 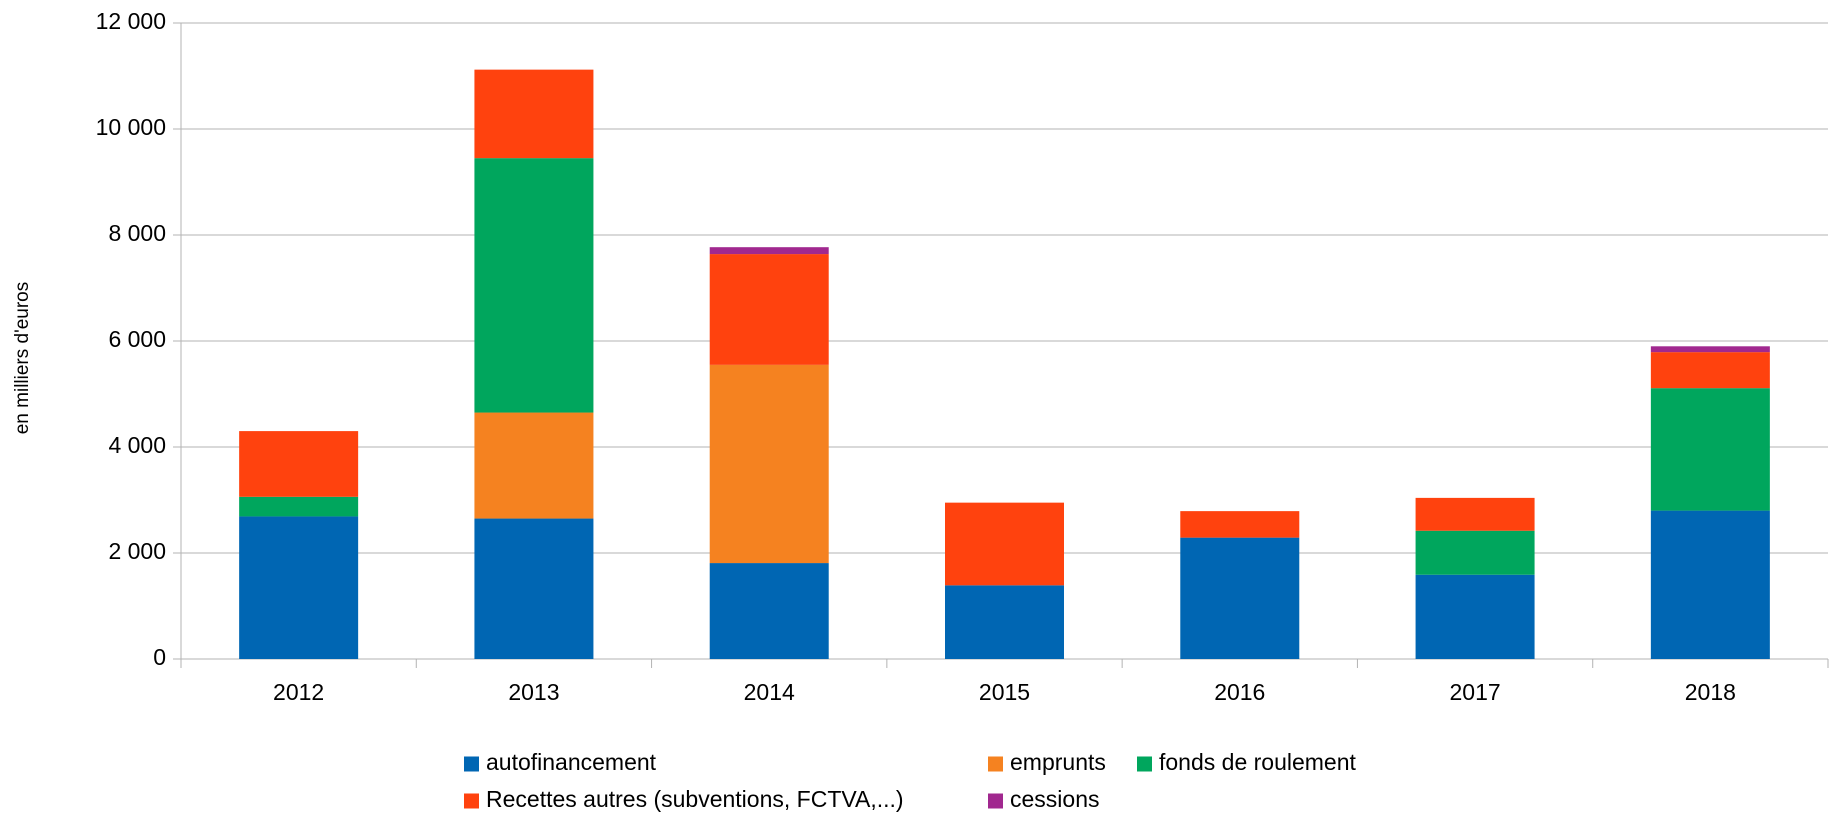 I want to click on x-tick-label: 2015, so click(x=1004, y=692).